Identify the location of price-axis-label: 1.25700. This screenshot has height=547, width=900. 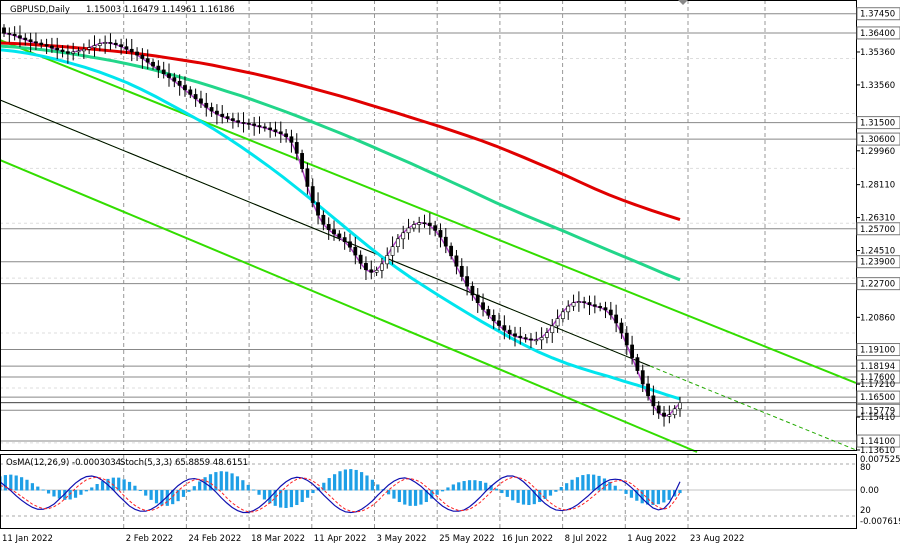
(877, 230).